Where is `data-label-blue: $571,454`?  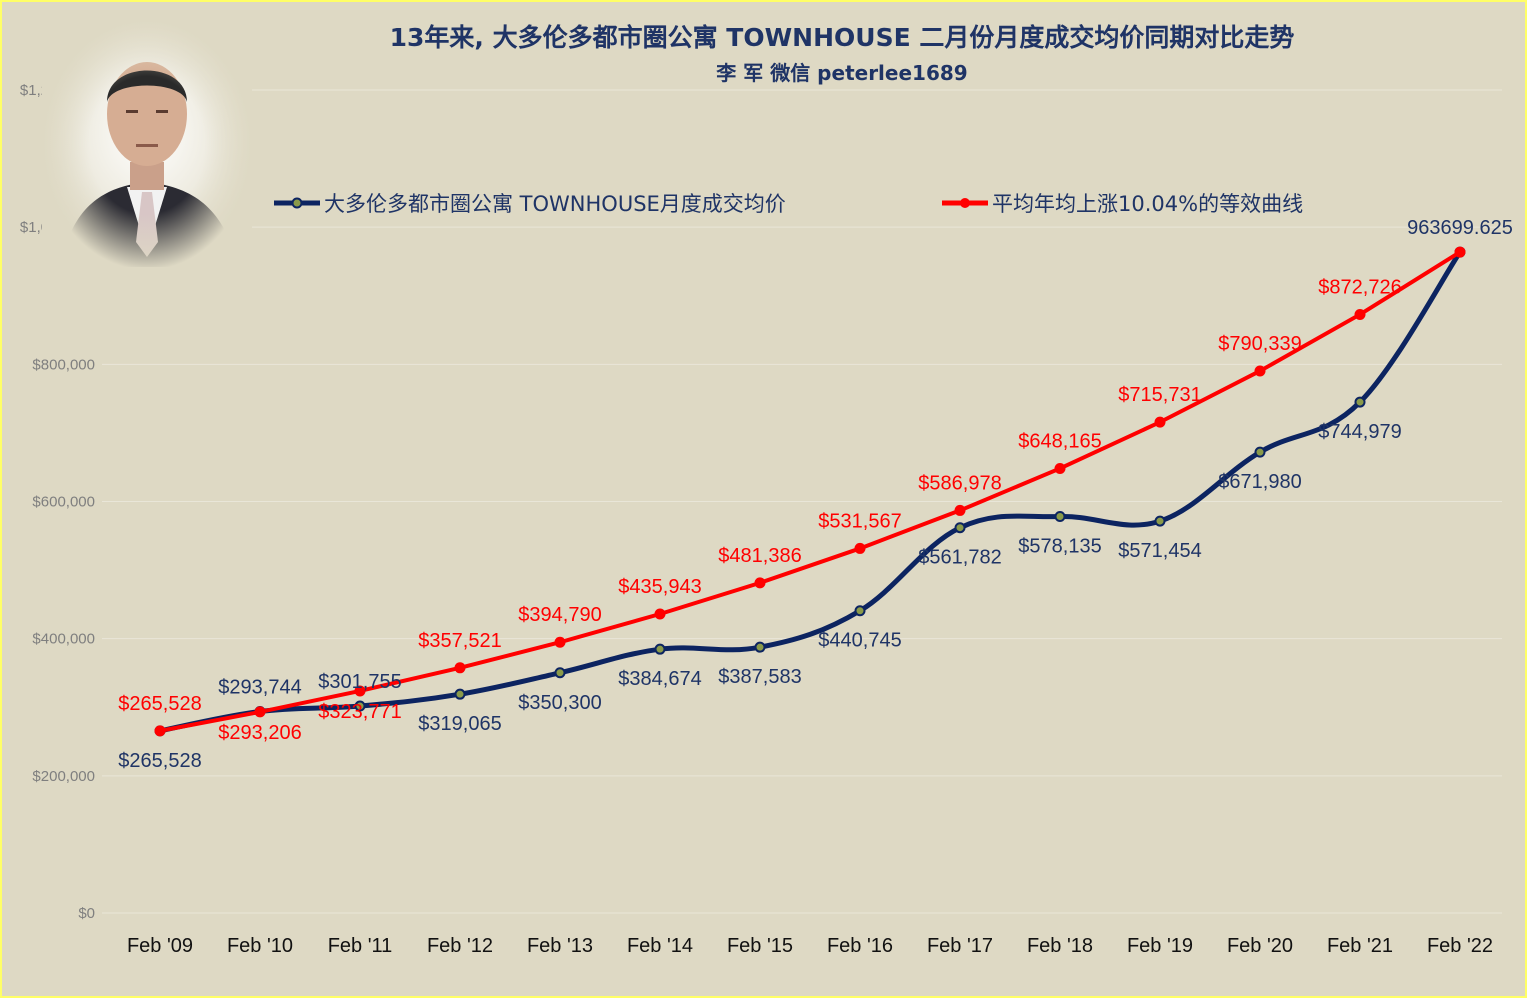
data-label-blue: $571,454 is located at coordinates (1159, 551).